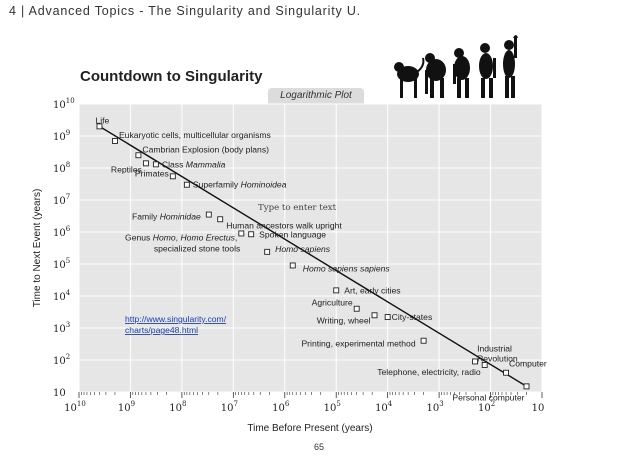  Describe the element at coordinates (126, 407) in the screenshot. I see `x-tick-label: 10⁹` at that location.